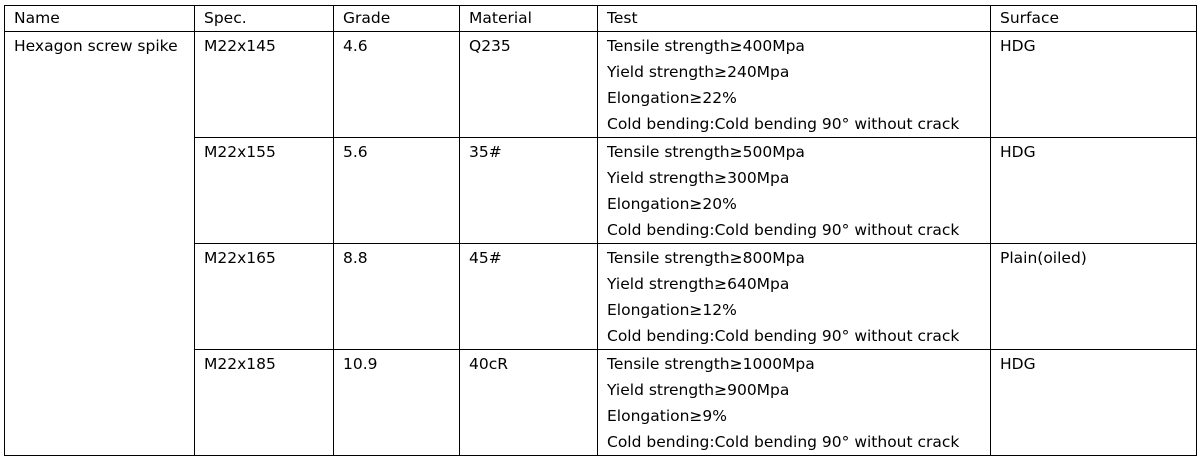  I want to click on spec-cell: M22x185, so click(264, 402).